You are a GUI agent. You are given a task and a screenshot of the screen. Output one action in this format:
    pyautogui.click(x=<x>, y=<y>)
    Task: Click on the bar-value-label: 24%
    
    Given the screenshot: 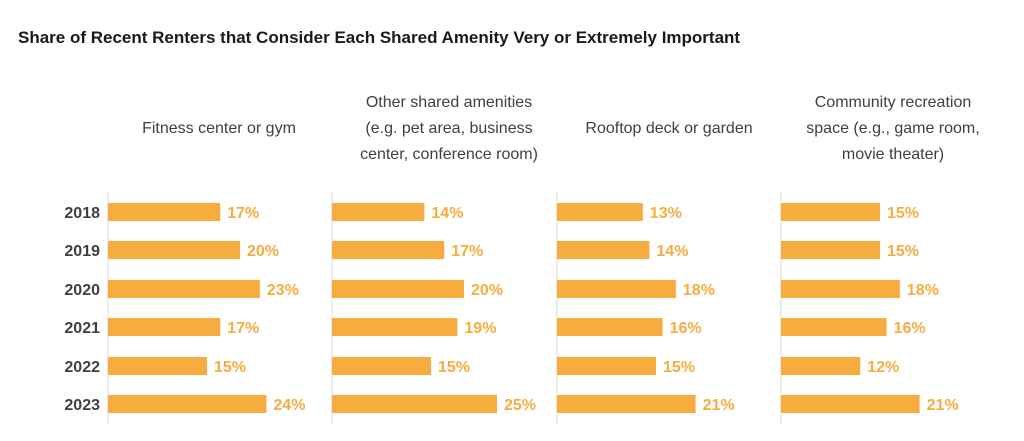 What is the action you would take?
    pyautogui.click(x=289, y=405)
    